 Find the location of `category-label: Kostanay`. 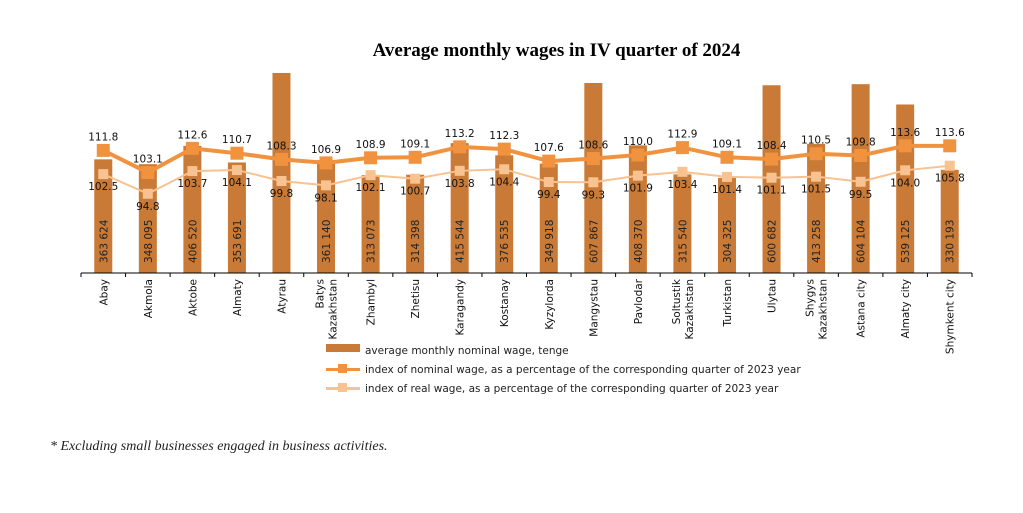

category-label: Kostanay is located at coordinates (505, 303).